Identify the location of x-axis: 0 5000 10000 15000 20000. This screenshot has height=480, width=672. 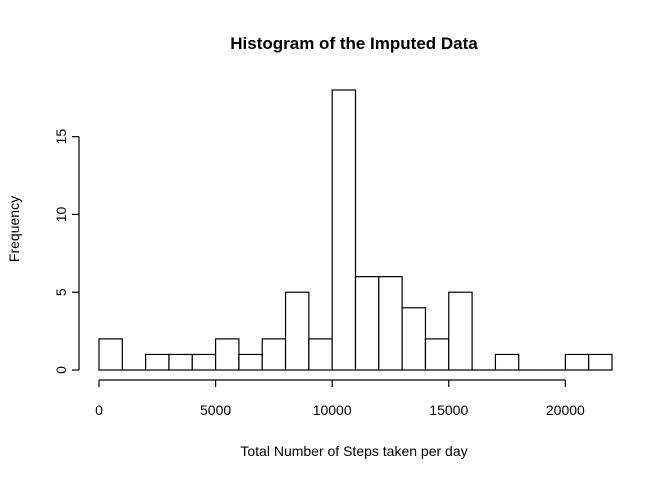
(340, 398).